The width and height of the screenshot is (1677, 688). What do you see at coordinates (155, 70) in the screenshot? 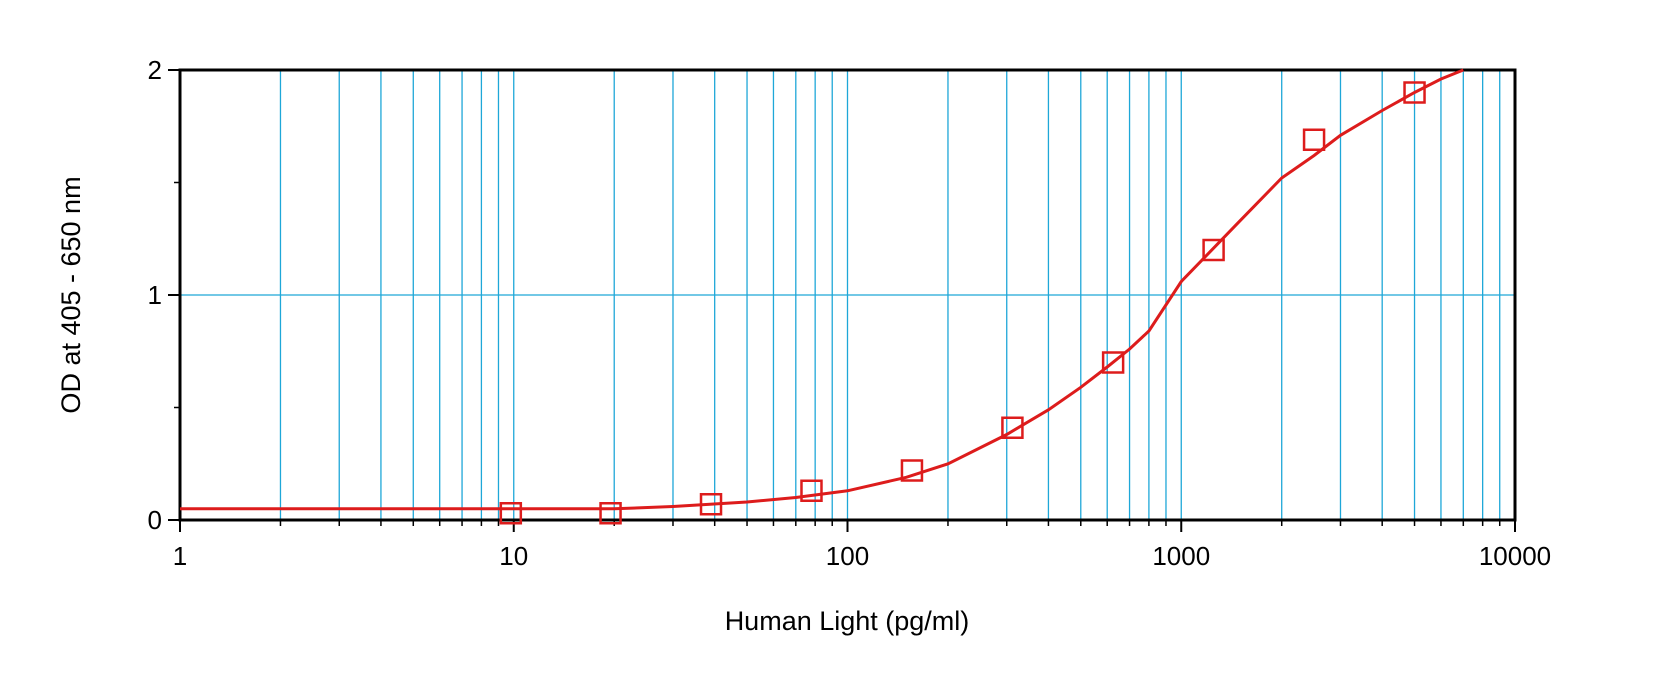
I see `y-tick-label: 2` at bounding box center [155, 70].